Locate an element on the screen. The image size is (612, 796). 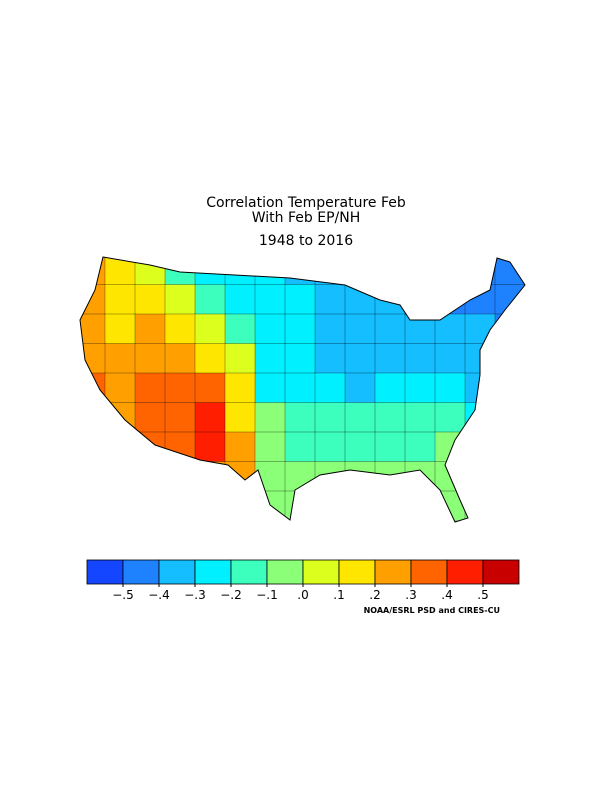
credit: NOAA/ESRL PSD and CIRES-CU is located at coordinates (432, 610).